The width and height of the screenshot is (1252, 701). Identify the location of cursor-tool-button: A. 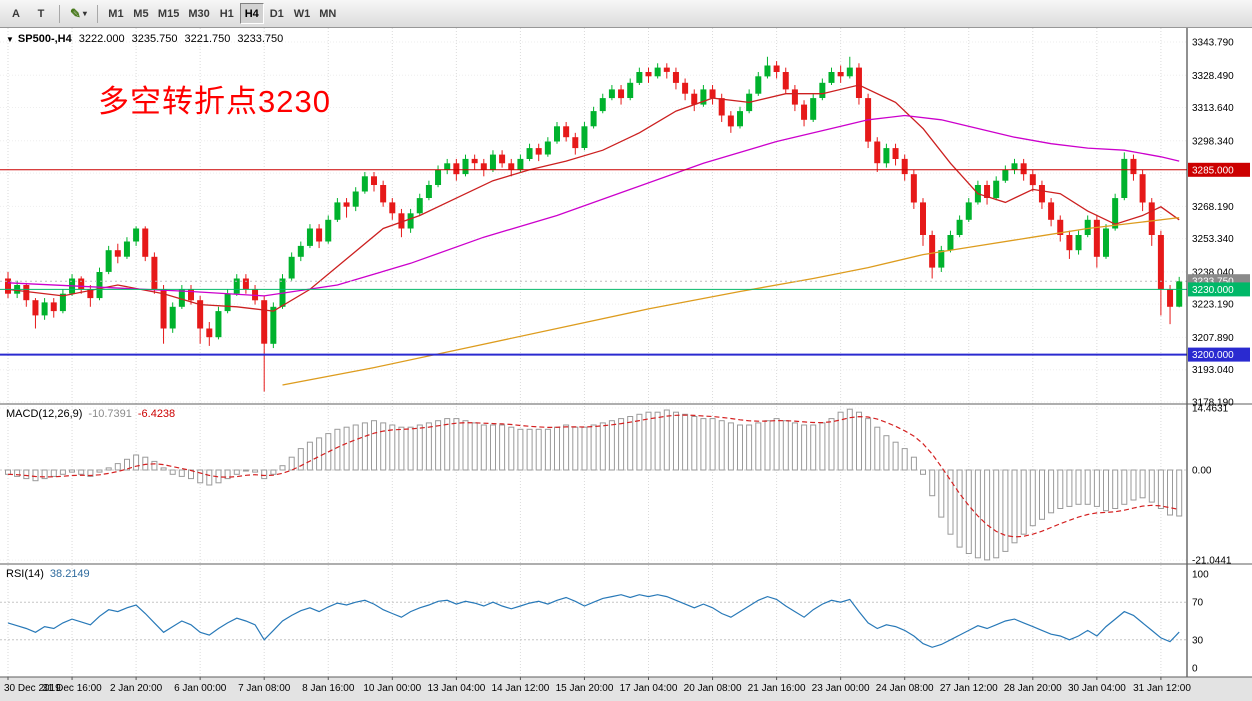
(16, 13).